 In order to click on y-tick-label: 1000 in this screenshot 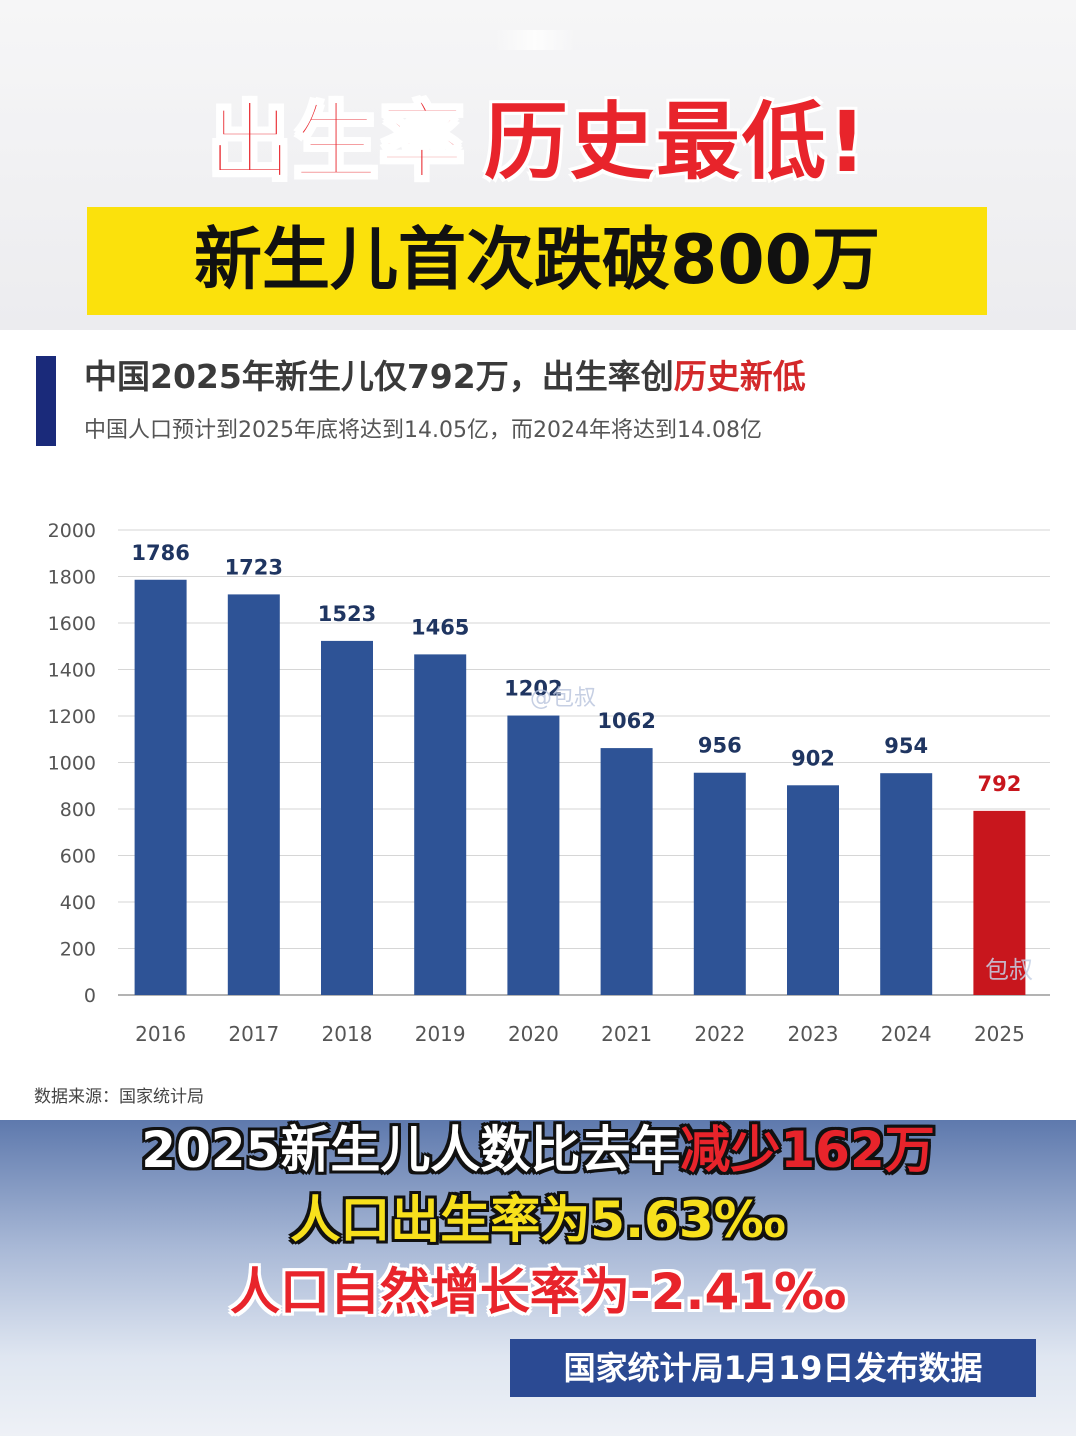, I will do `click(72, 764)`.